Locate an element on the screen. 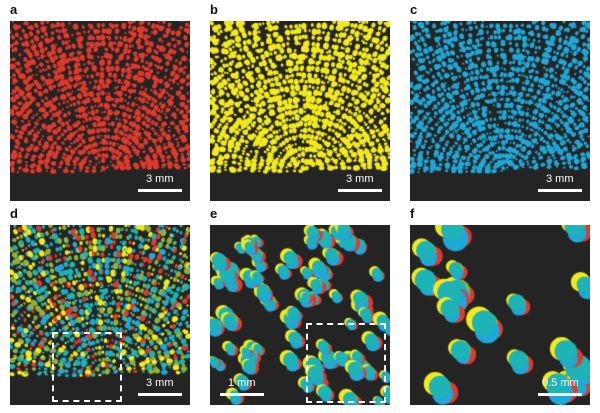 Image resolution: width=600 pixels, height=413 pixels. panel-d-zoom-region is located at coordinates (87, 367).